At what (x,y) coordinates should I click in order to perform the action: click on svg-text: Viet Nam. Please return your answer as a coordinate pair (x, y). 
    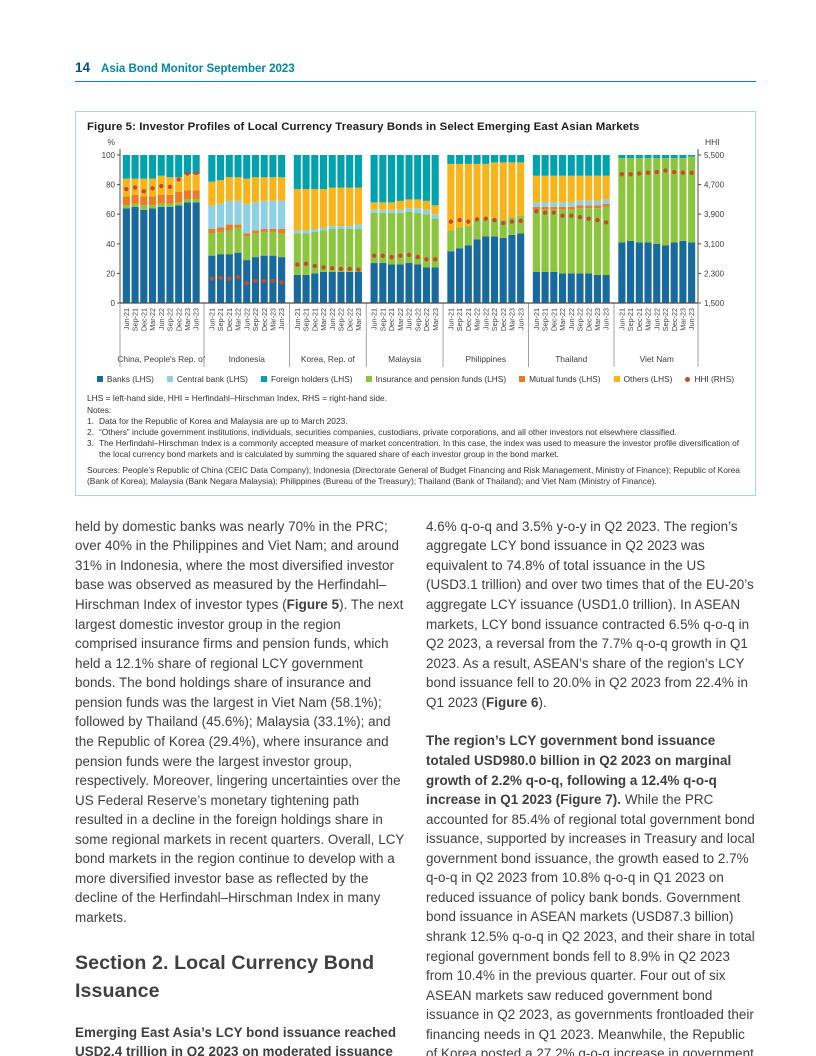
    Looking at the image, I should click on (657, 359).